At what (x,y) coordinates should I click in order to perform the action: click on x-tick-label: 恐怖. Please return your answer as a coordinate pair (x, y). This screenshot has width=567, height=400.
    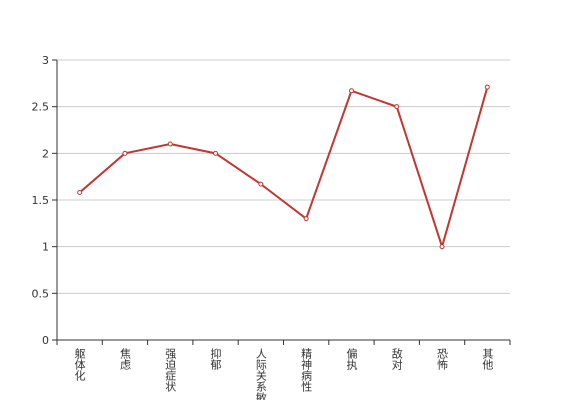
    Looking at the image, I should click on (442, 359).